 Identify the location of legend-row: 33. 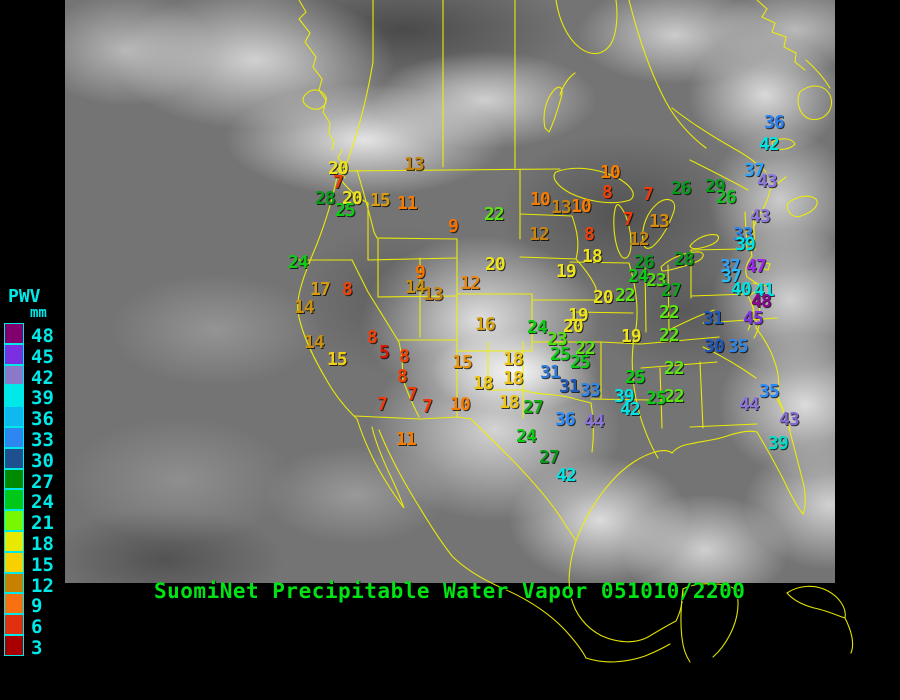
(29, 438).